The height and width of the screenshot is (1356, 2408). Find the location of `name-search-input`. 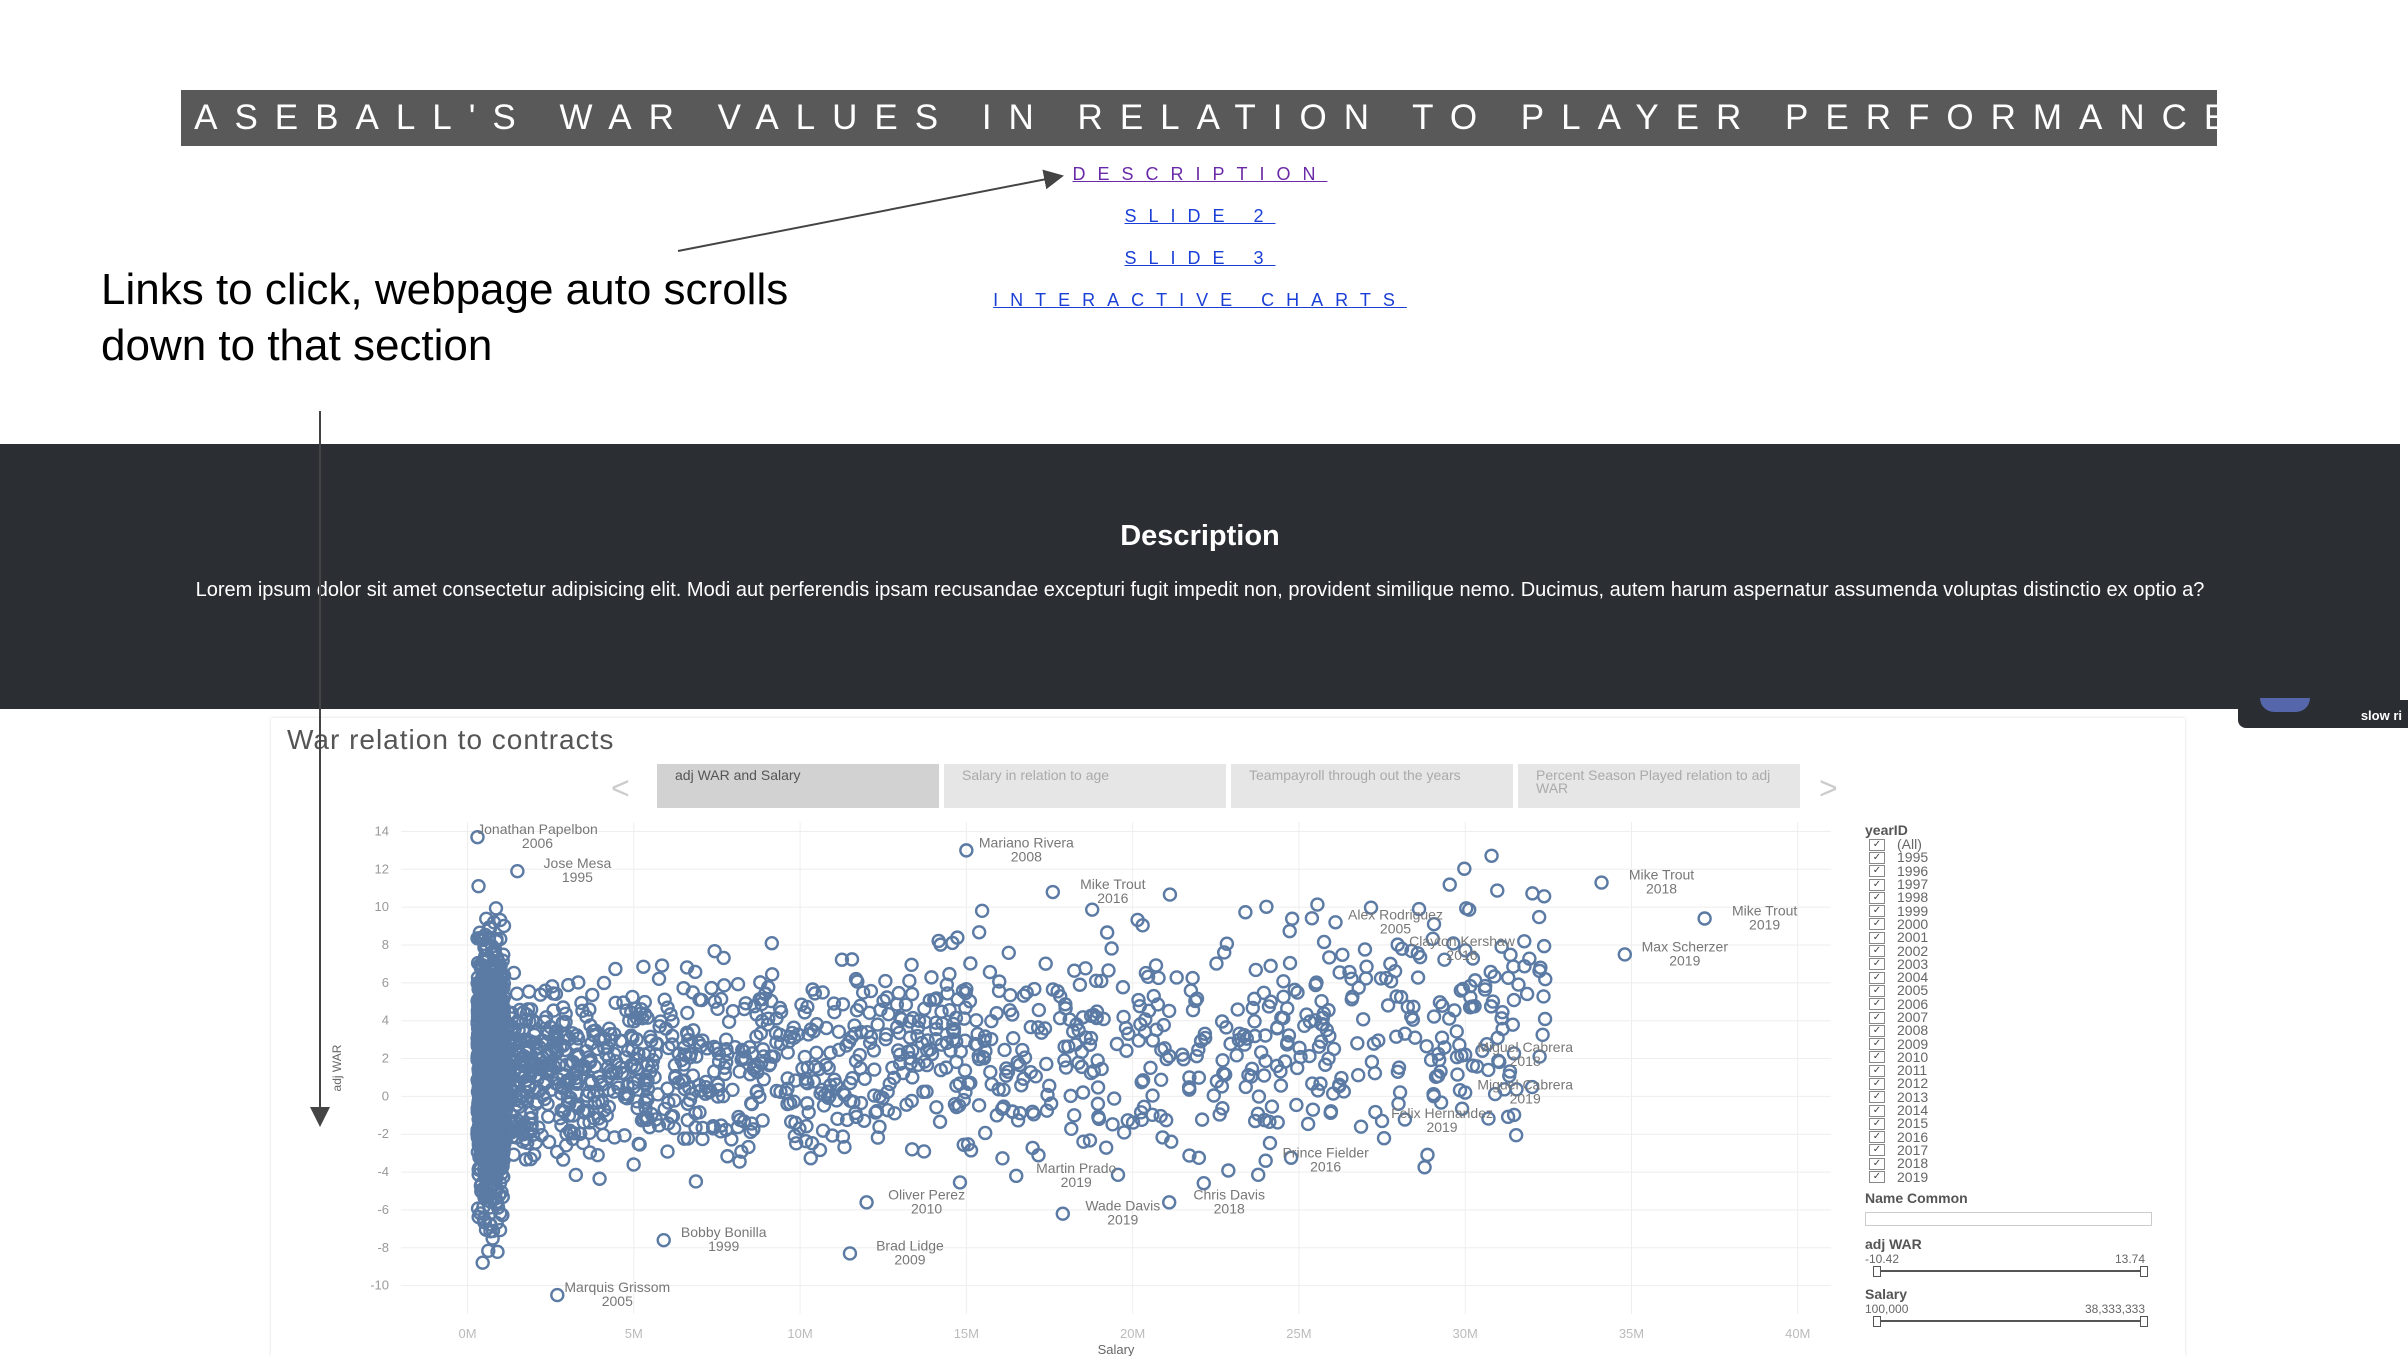

name-search-input is located at coordinates (2008, 1218).